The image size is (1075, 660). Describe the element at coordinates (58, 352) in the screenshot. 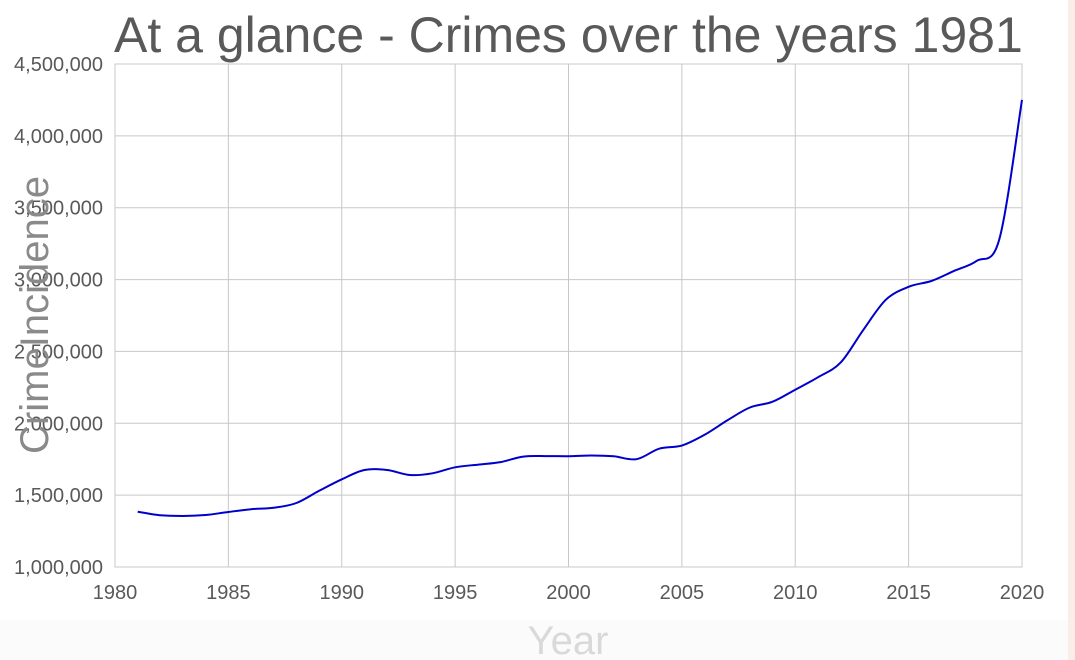

I see `y-tick-label: 2,500,000` at that location.